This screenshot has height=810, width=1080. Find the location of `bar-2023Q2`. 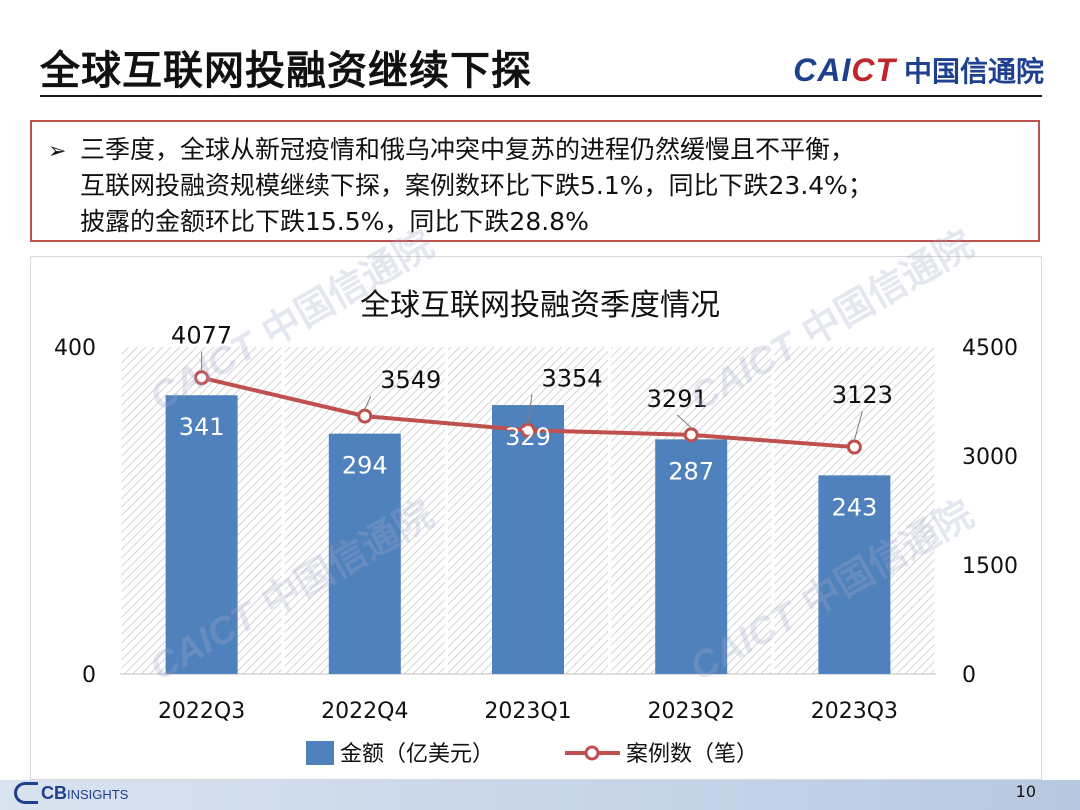

bar-2023Q2 is located at coordinates (691, 556).